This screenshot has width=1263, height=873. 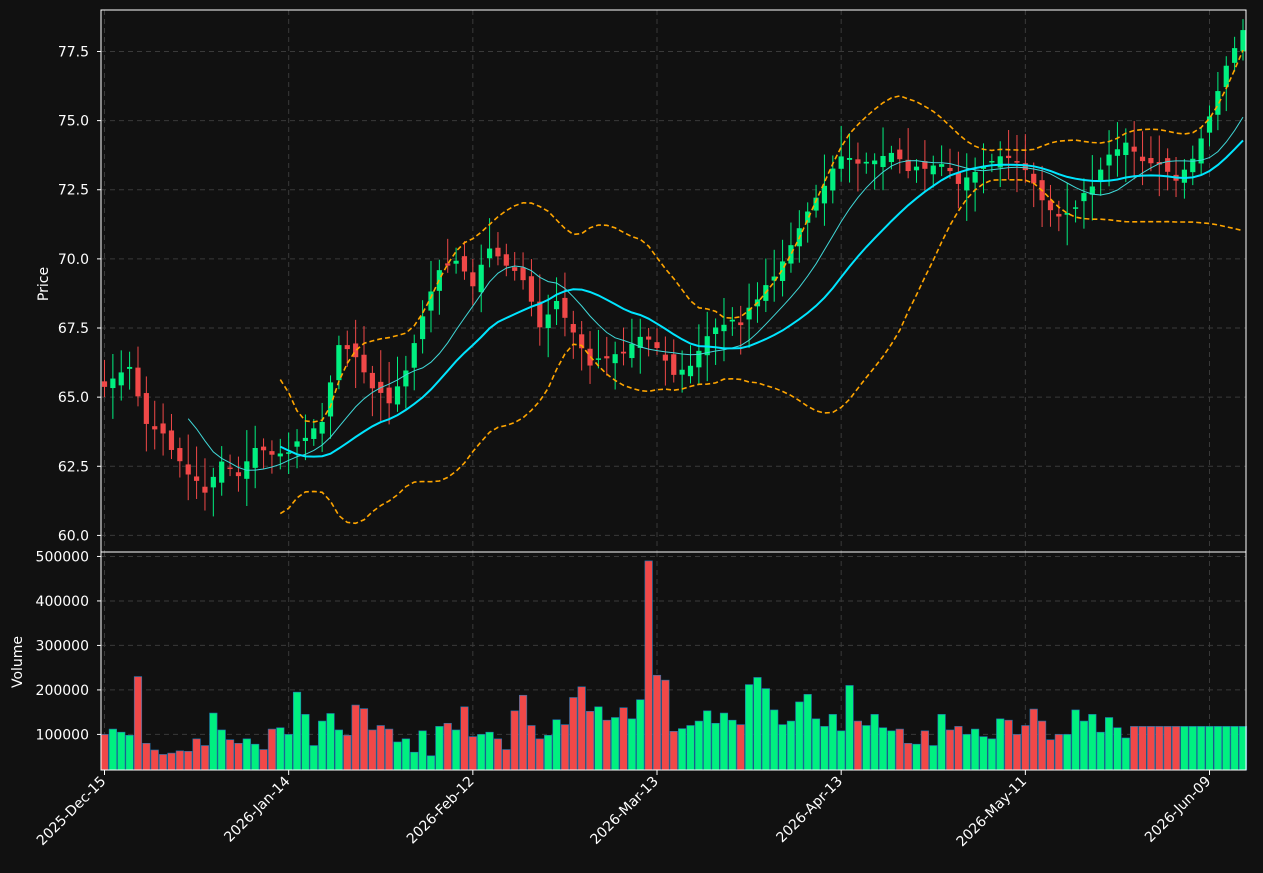 I want to click on volume-axis-label: Volume, so click(x=18, y=662).